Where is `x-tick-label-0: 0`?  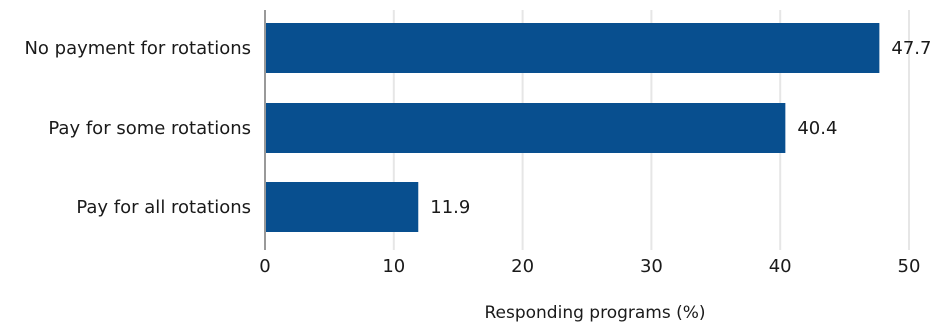 x-tick-label-0: 0 is located at coordinates (264, 266).